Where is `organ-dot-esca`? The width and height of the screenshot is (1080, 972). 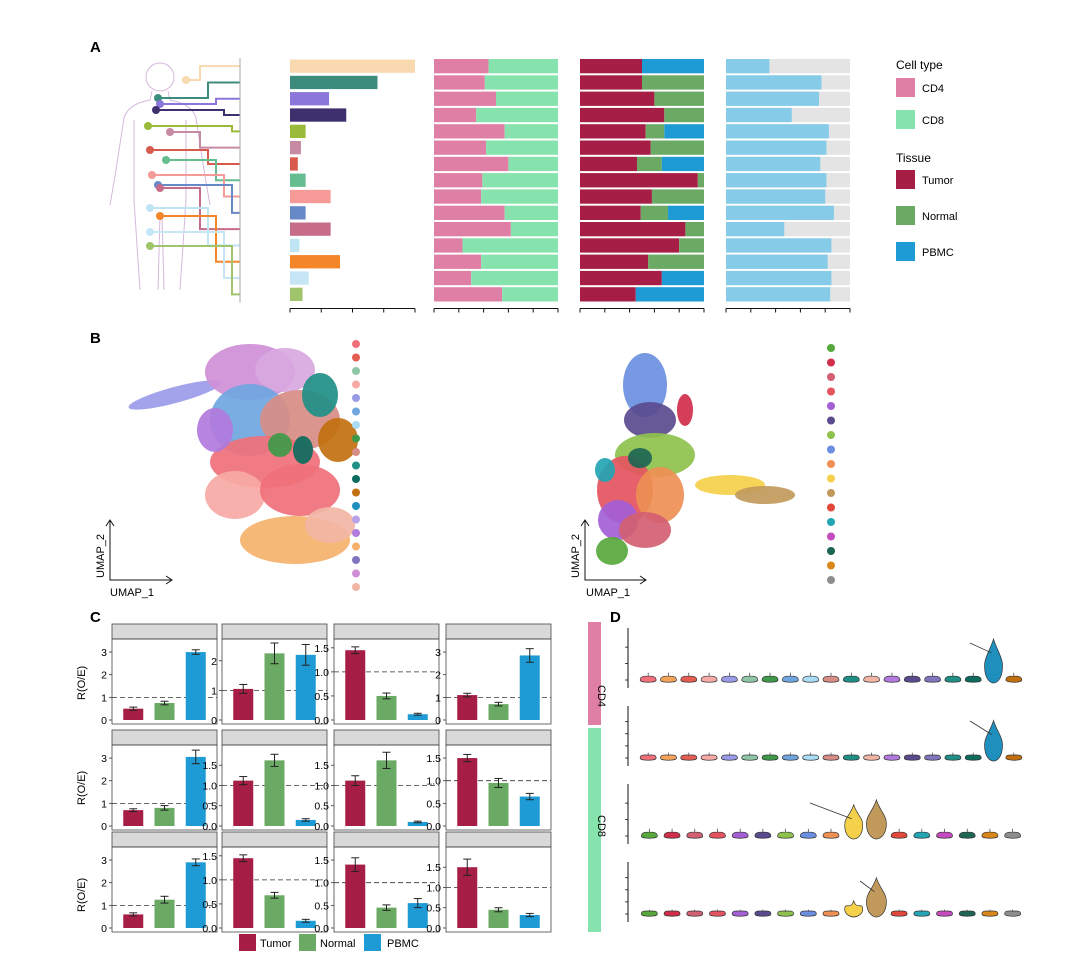 organ-dot-esca is located at coordinates (160, 104).